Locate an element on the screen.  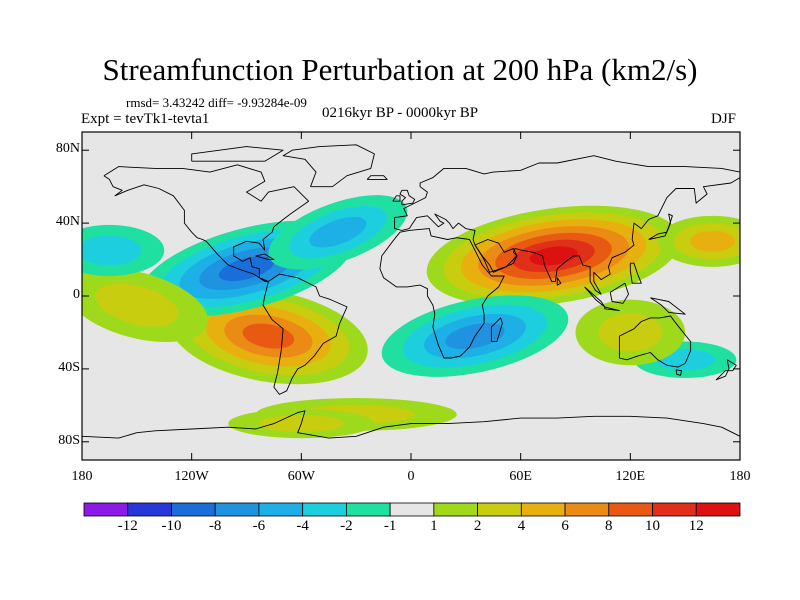
x-tick-label: 120W is located at coordinates (191, 476).